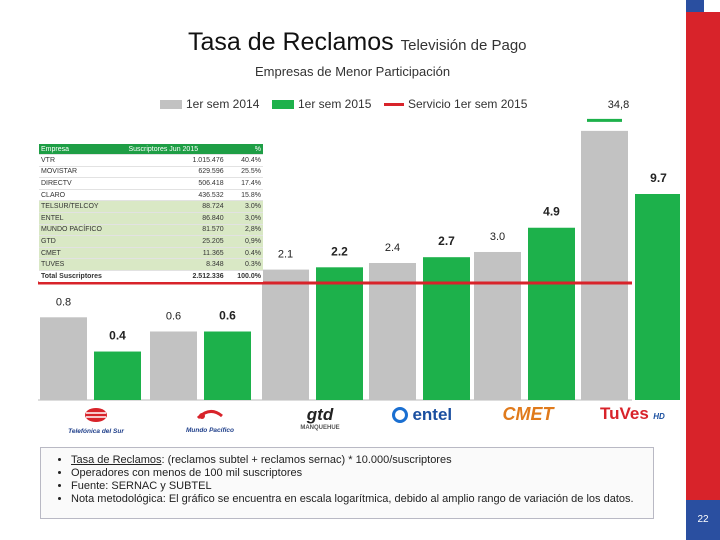  What do you see at coordinates (244, 252) in the screenshot?
I see `cell-pct: 0.4%` at bounding box center [244, 252].